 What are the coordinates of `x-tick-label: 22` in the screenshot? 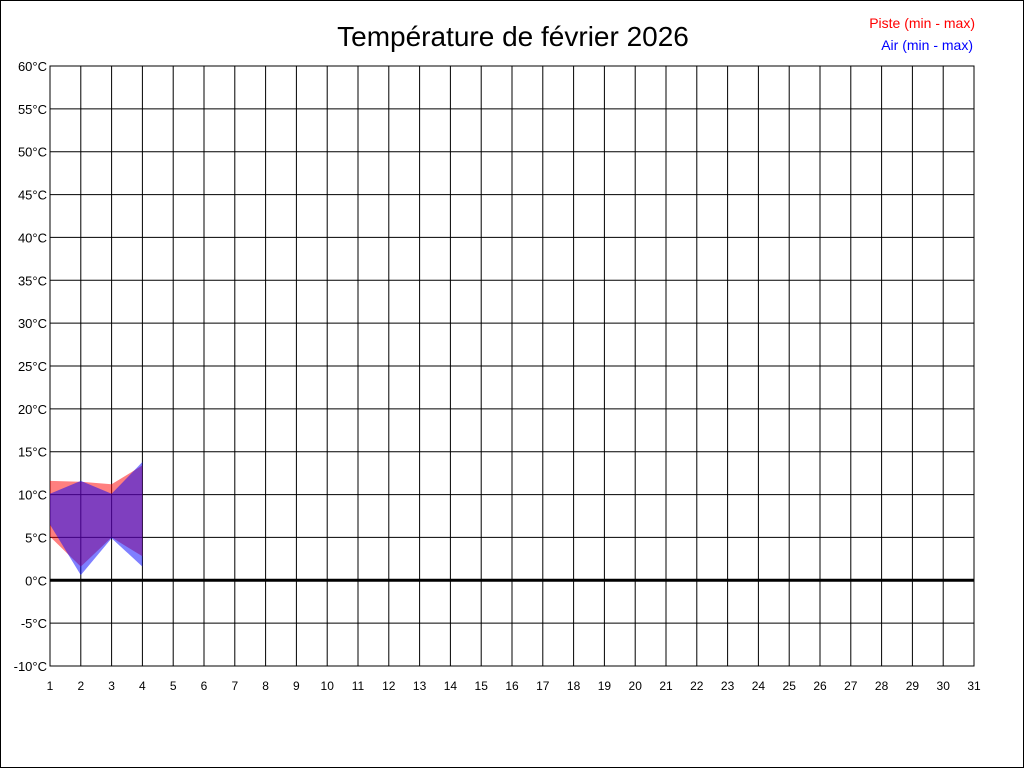 It's located at (697, 686).